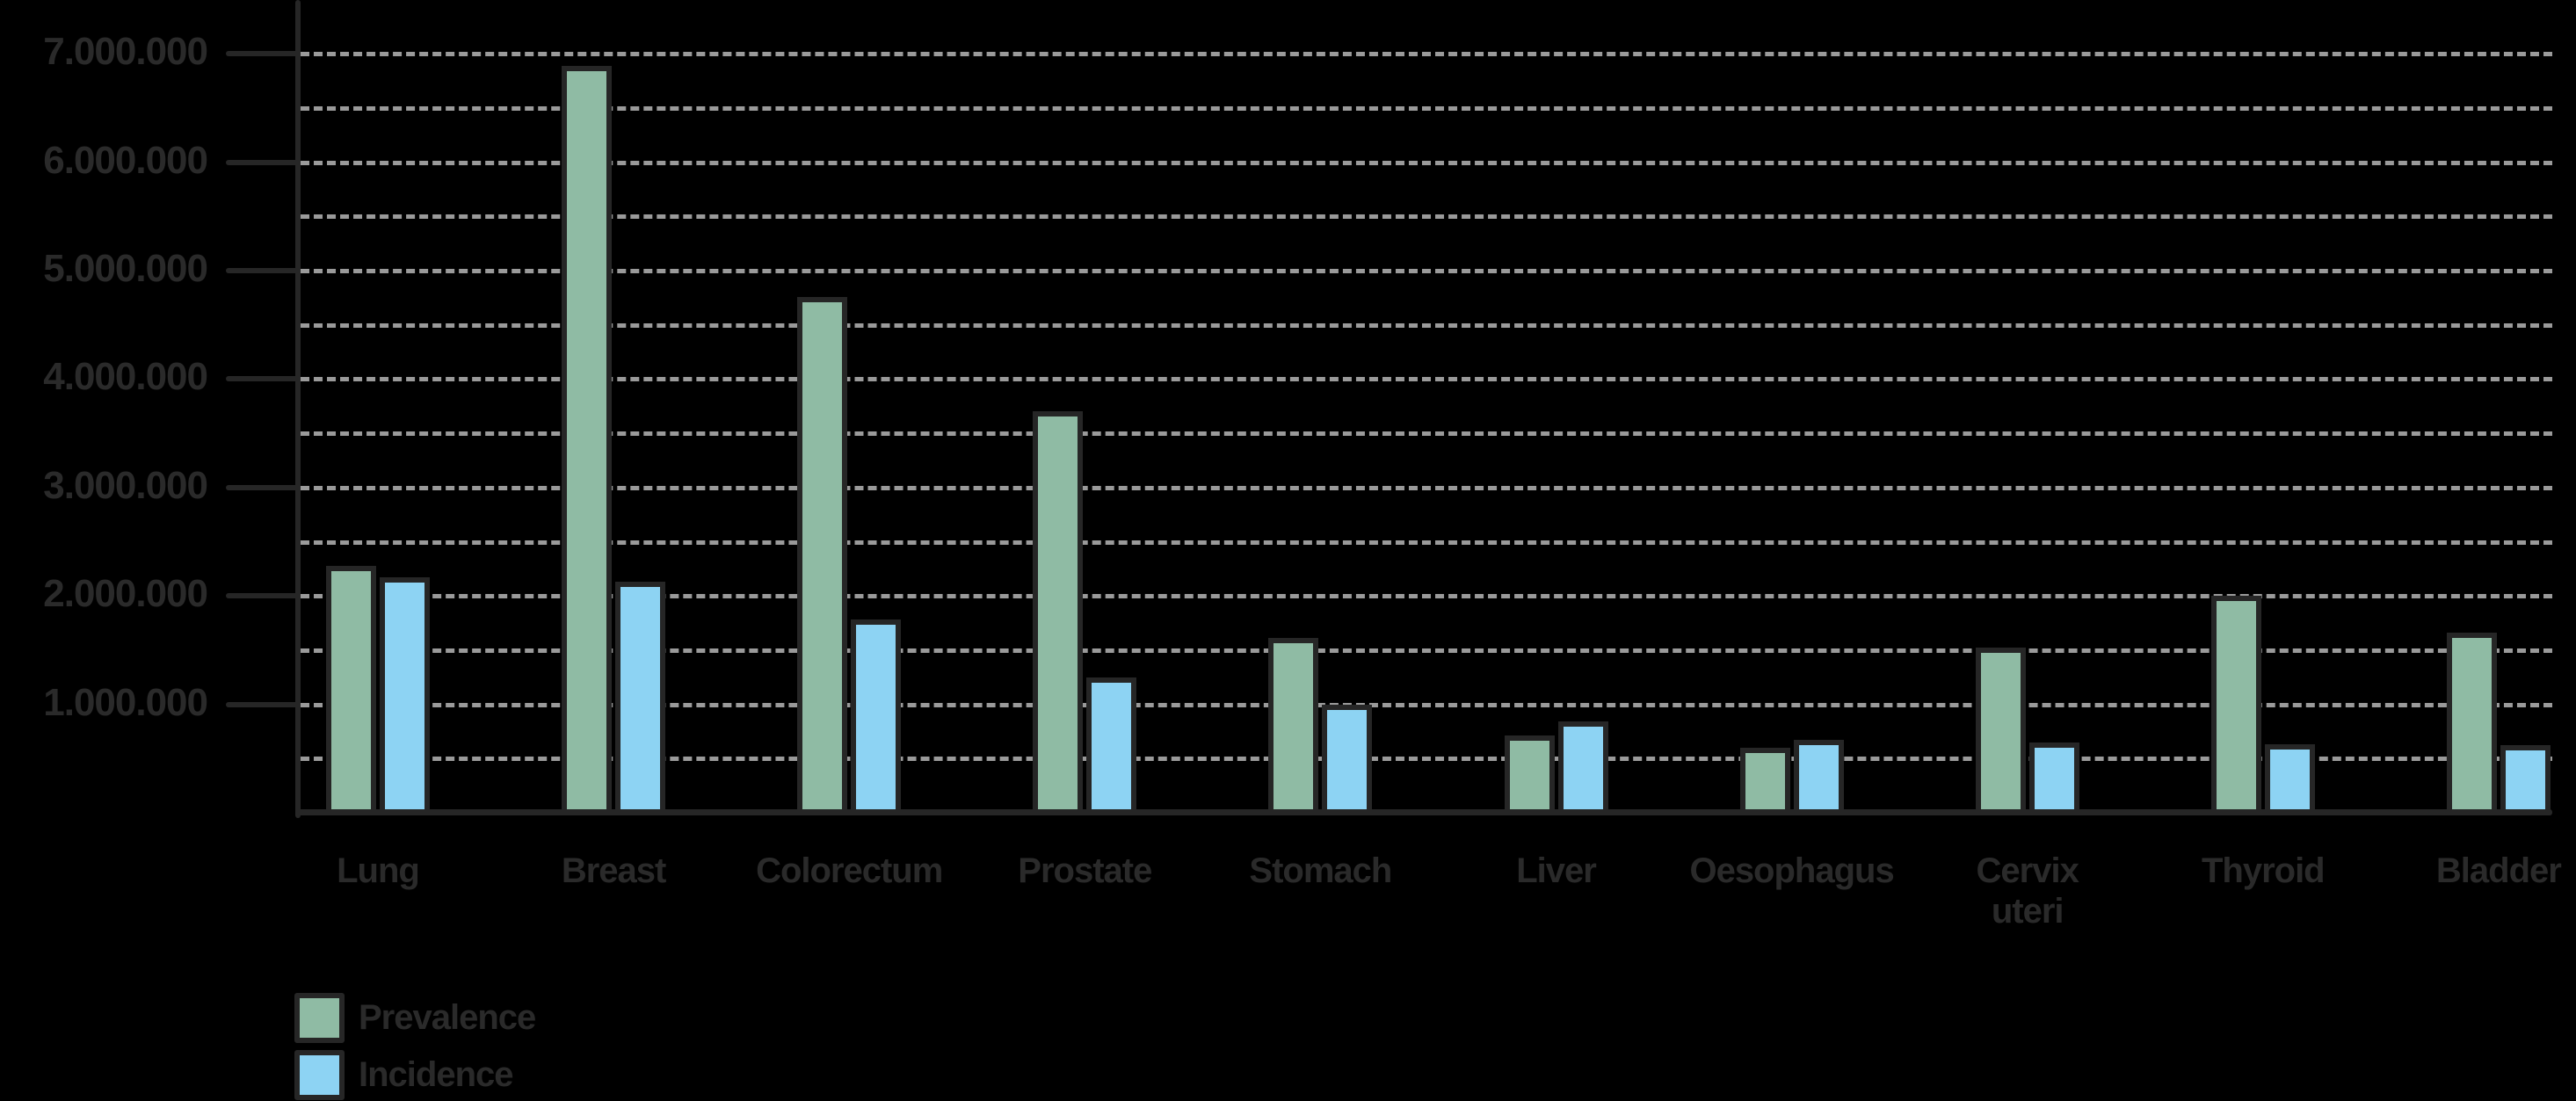 The image size is (2576, 1101). Describe the element at coordinates (1293, 726) in the screenshot. I see `bar-prevalence-stomach` at that location.